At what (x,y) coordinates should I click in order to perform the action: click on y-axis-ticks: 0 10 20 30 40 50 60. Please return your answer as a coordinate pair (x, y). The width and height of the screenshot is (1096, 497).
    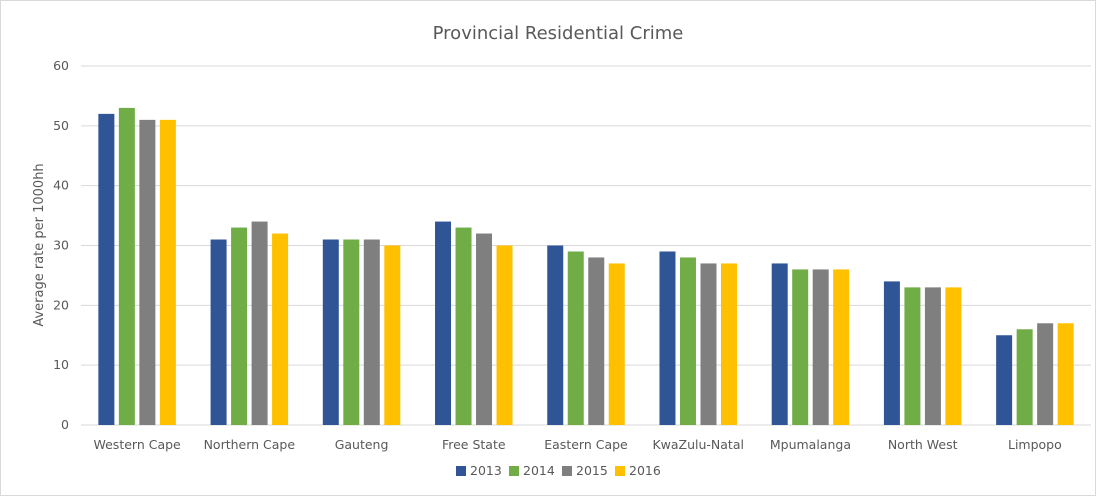
    Looking at the image, I should click on (61, 245).